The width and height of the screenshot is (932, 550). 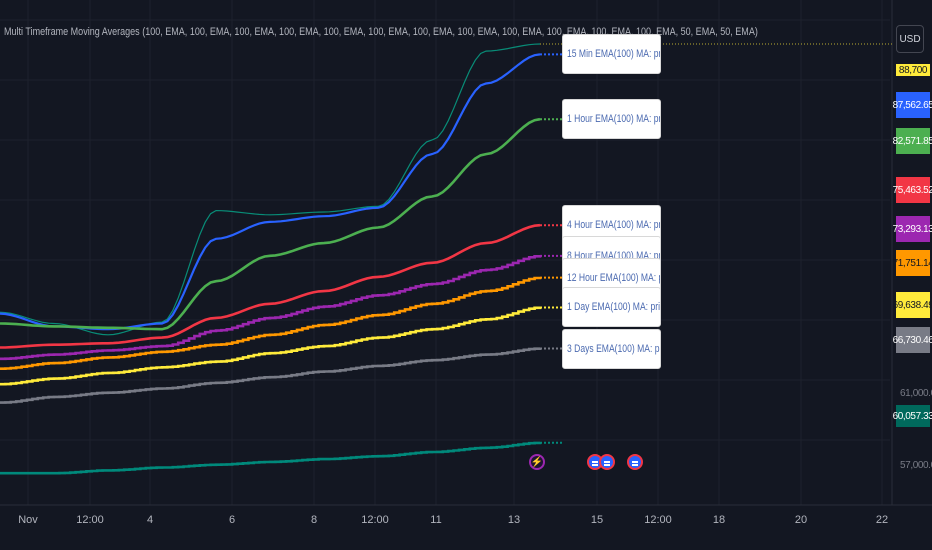 I want to click on ma-label-text: 12 Hour EMA(100) MA: price69638, so click(x=613, y=277).